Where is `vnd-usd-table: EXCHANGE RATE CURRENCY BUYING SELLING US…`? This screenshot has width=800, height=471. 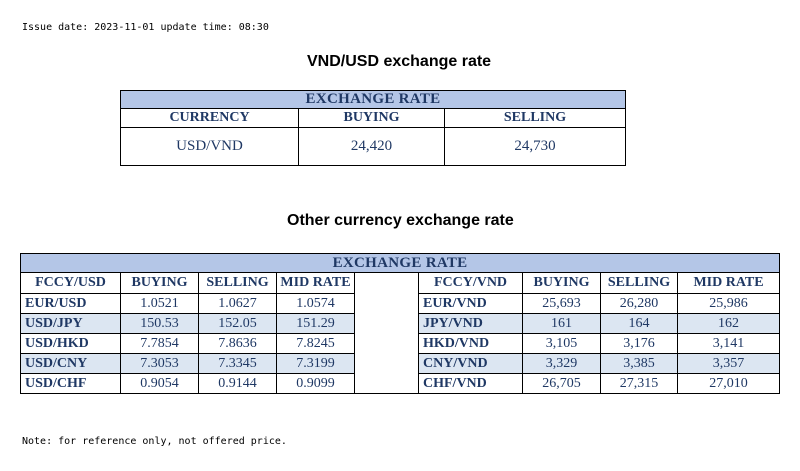
vnd-usd-table: EXCHANGE RATE CURRENCY BUYING SELLING US… is located at coordinates (373, 128).